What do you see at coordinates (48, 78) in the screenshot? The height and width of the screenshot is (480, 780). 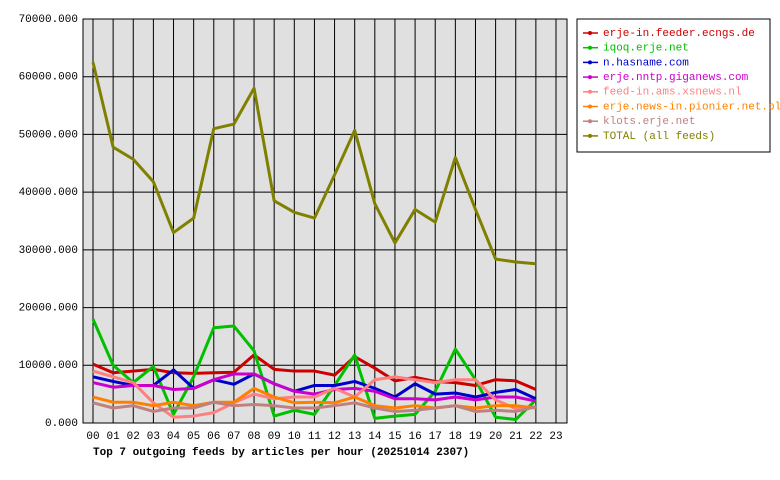 I see `y-tick-label: 60000.000` at bounding box center [48, 78].